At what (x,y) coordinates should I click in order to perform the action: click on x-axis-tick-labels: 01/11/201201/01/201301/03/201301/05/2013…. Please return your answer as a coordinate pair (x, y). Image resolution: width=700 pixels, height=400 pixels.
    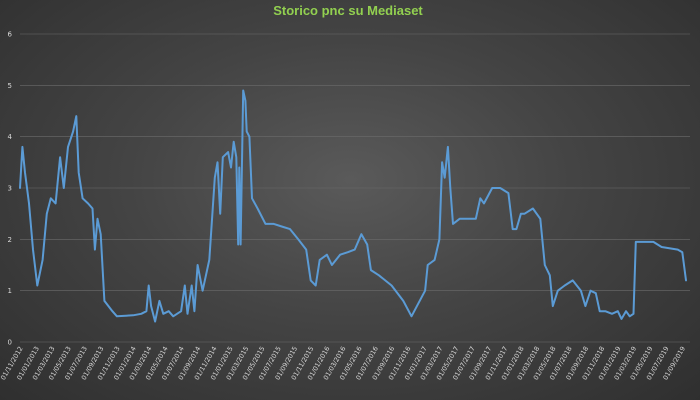
    Looking at the image, I should click on (343, 363).